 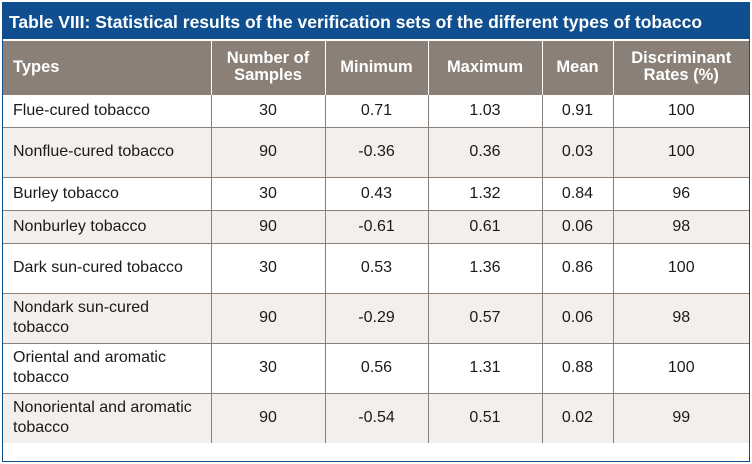 I want to click on table-row: Flue-cured tobacco 30 0.71 1.03 0.91 100, so click(x=376, y=110).